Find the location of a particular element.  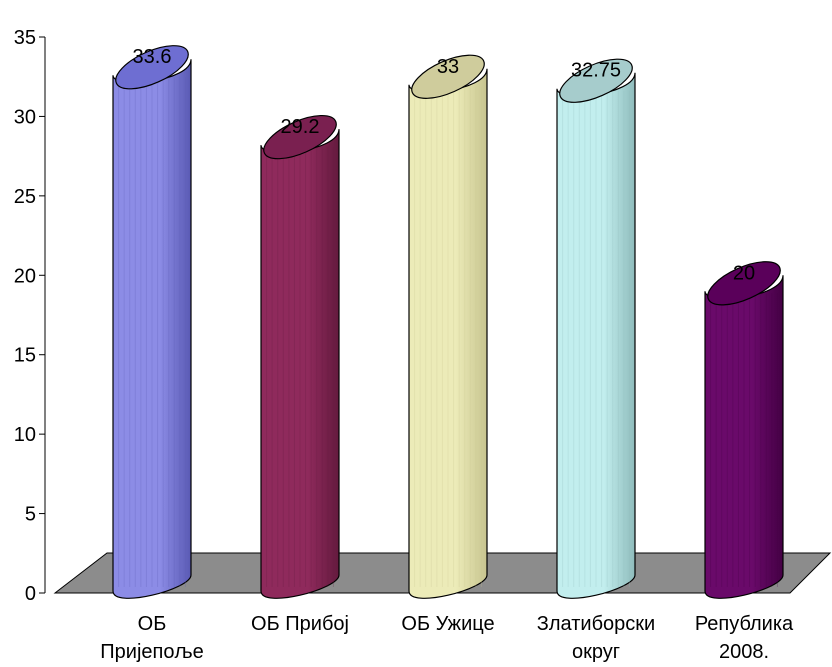

data-label: 33.6 is located at coordinates (152, 57).